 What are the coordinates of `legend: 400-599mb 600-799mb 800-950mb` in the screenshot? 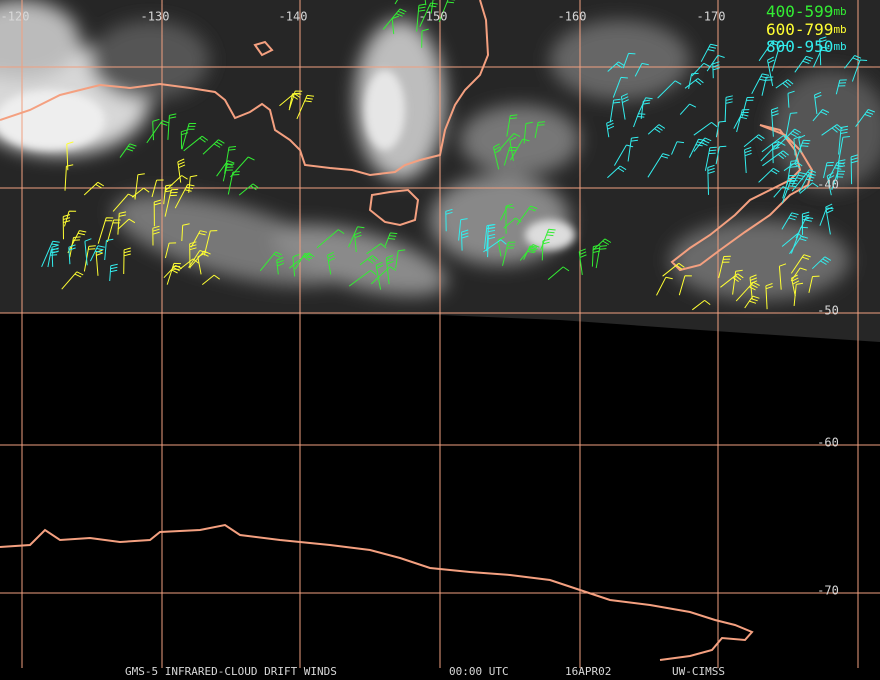 It's located at (806, 29).